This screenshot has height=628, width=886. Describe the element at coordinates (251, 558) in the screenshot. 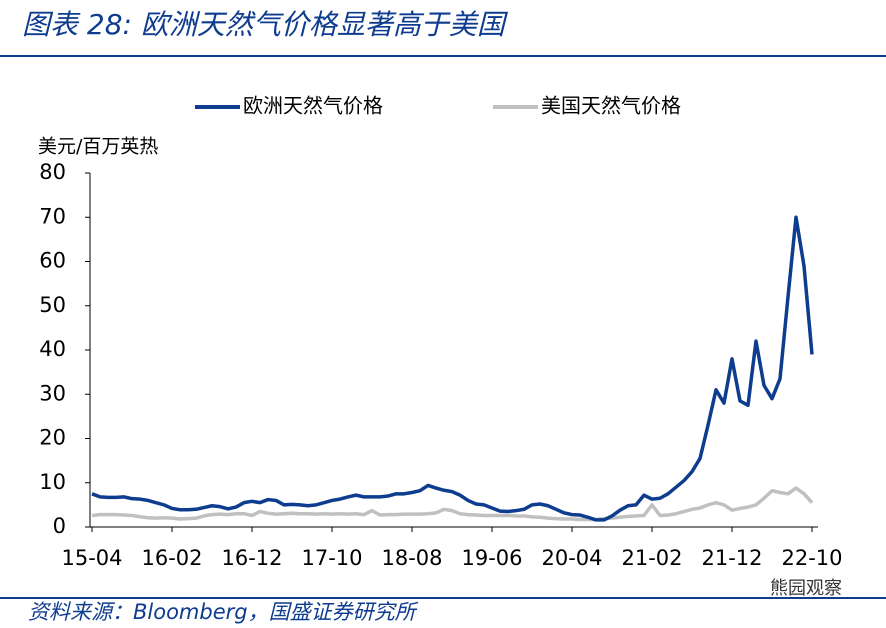

I see `x-tick-label: 16-12` at that location.